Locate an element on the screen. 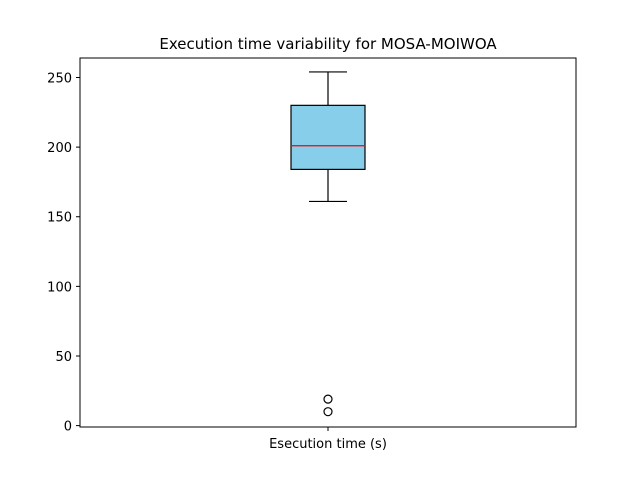 This screenshot has width=640, height=480. y-tick-label: 200 is located at coordinates (59, 148).